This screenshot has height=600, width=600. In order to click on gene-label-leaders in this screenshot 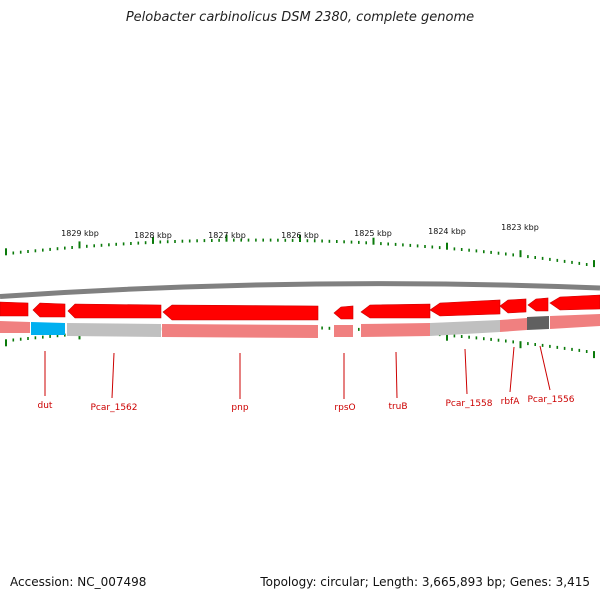, I will do `click(297, 372)`.